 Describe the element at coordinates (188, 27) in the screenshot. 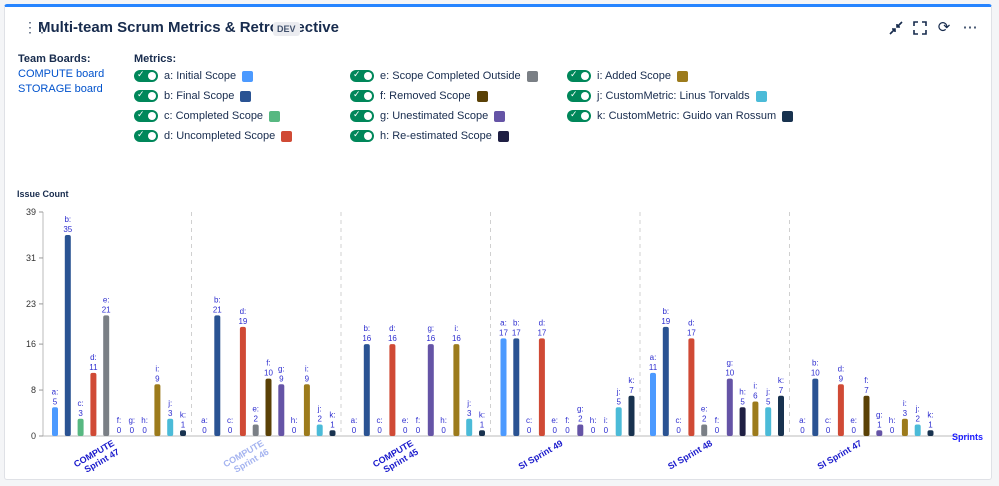

I see `panel-title: Multi-team Scrum Metrics & Retrospective` at that location.